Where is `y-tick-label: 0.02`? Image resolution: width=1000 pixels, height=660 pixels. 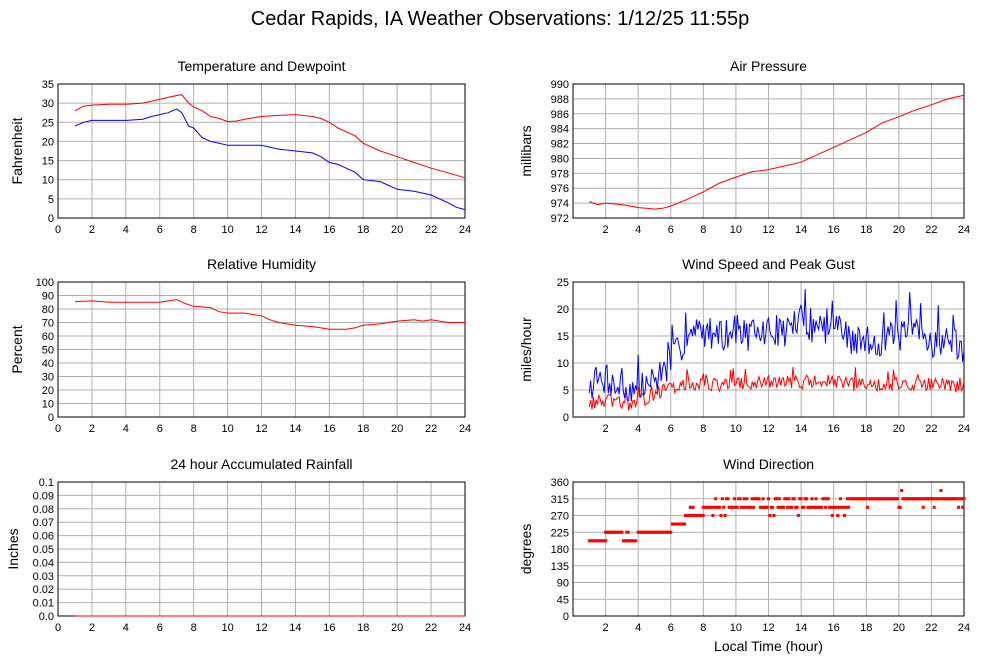 y-tick-label: 0.02 is located at coordinates (43, 590).